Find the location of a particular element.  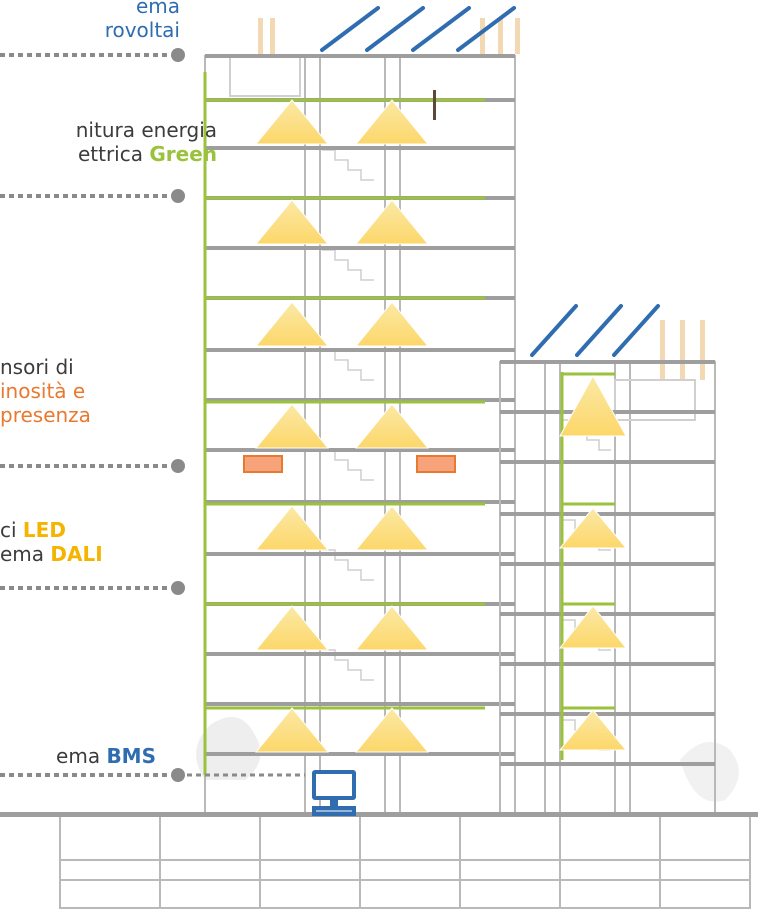

riser-marker is located at coordinates (434, 105).